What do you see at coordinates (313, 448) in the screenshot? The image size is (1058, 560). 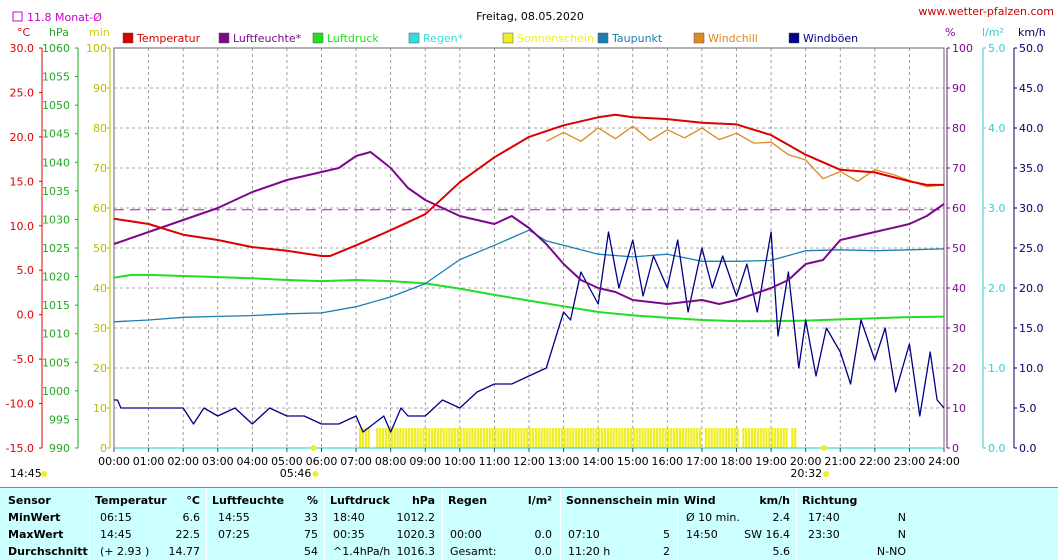 I see `sunrise-marker` at bounding box center [313, 448].